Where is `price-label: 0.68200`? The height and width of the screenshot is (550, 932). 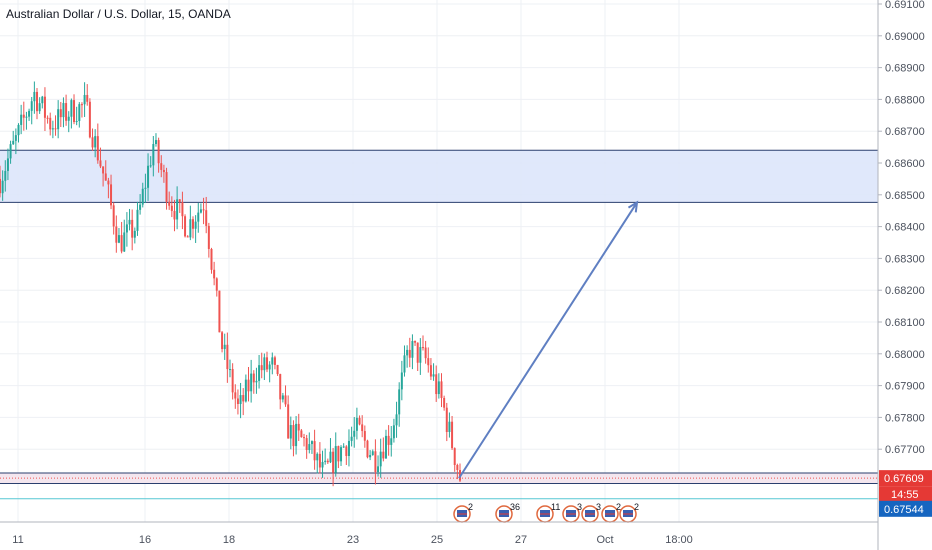
price-label: 0.68200 is located at coordinates (905, 291).